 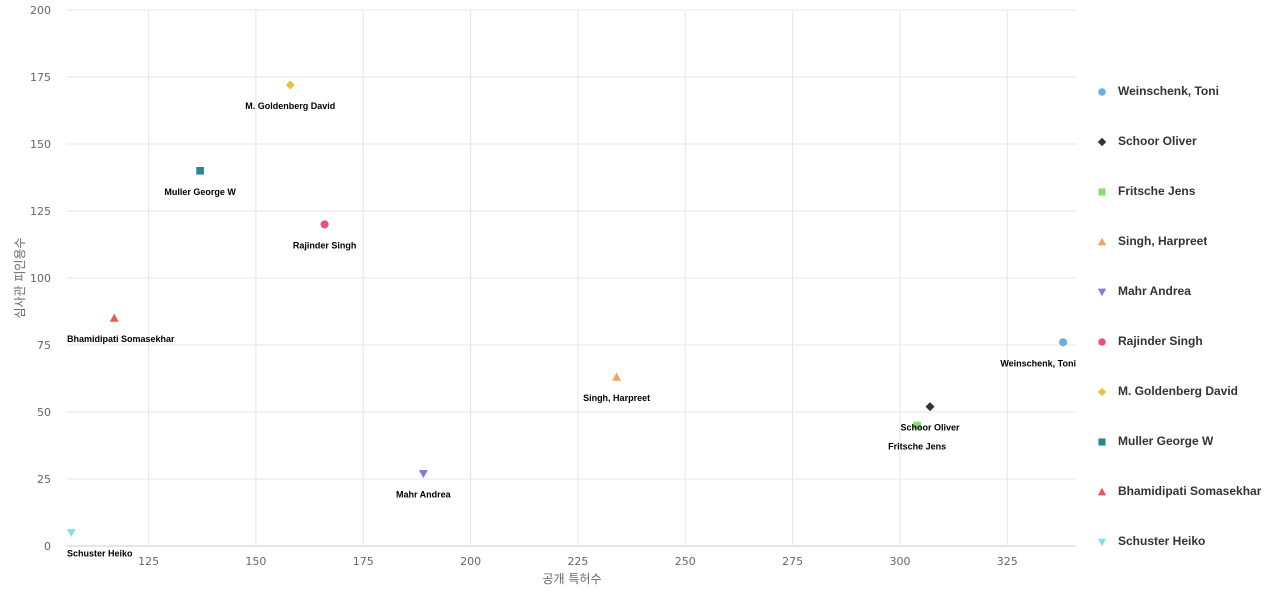 I want to click on legend-item: Weinschenk, Toni, so click(x=1187, y=109).